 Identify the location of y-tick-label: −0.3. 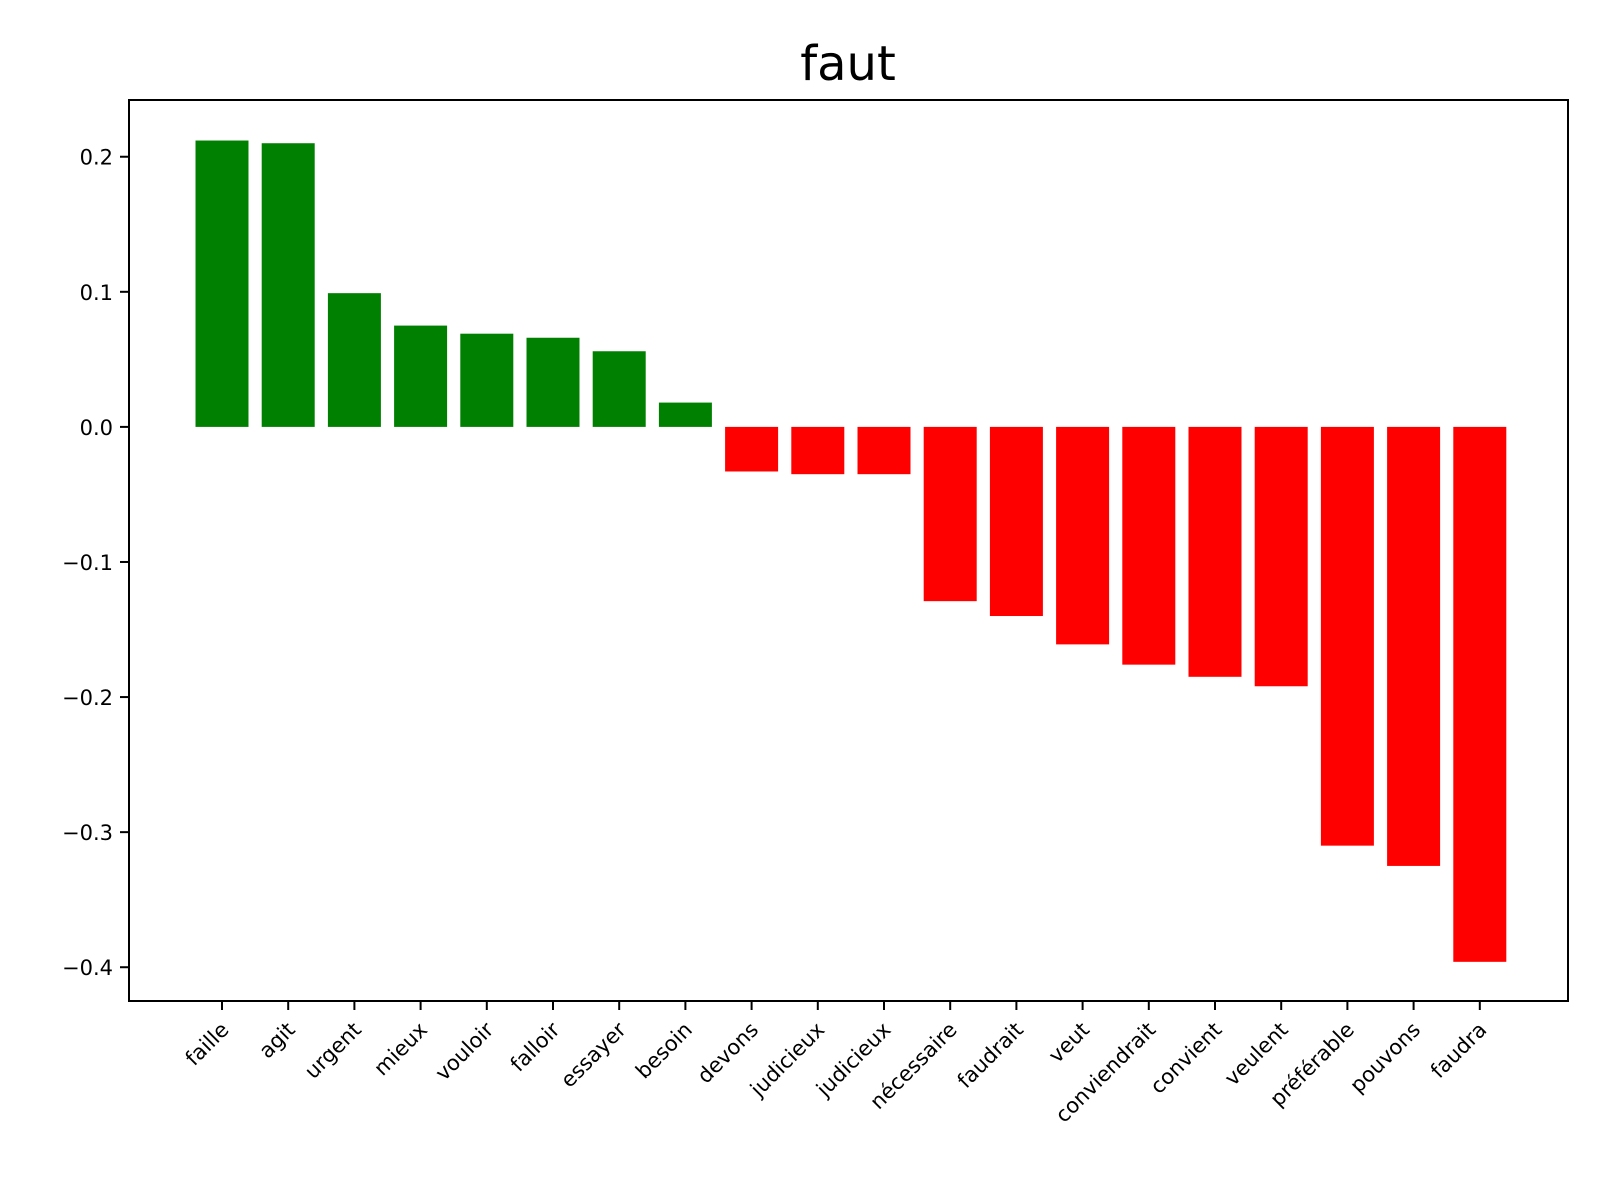
(87, 833).